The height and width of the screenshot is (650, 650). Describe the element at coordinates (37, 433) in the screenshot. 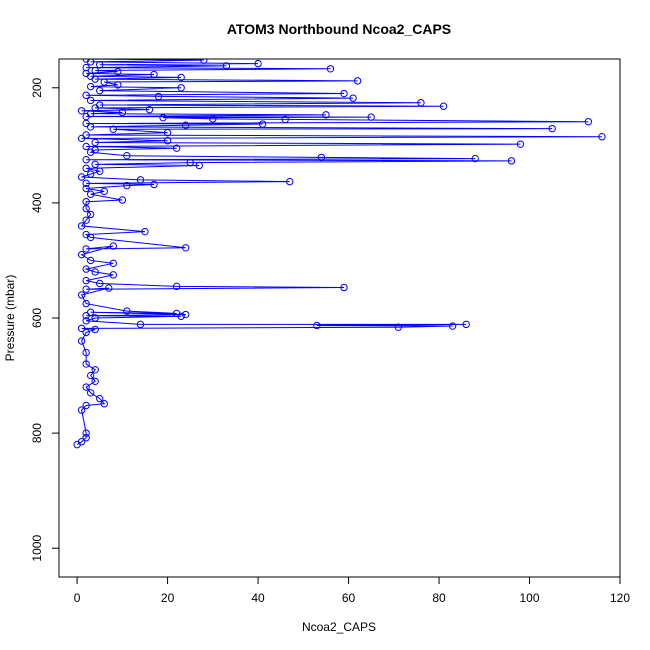

I see `y-tick-label: 800` at that location.